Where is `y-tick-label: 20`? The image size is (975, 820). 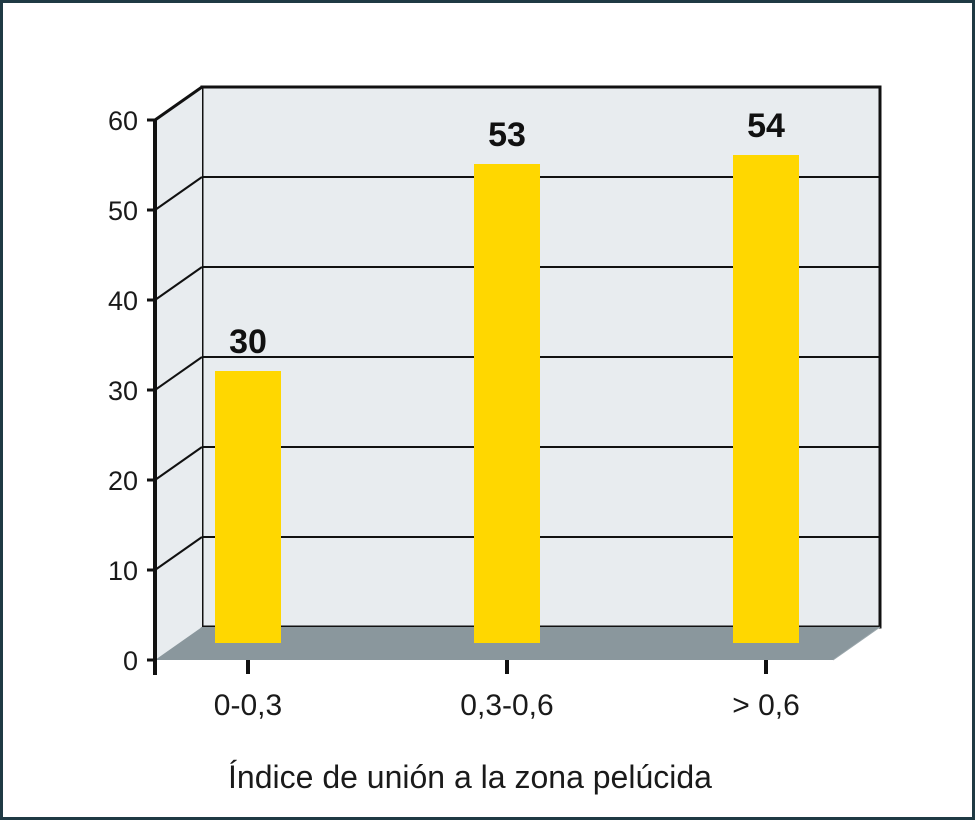 y-tick-label: 20 is located at coordinates (123, 481).